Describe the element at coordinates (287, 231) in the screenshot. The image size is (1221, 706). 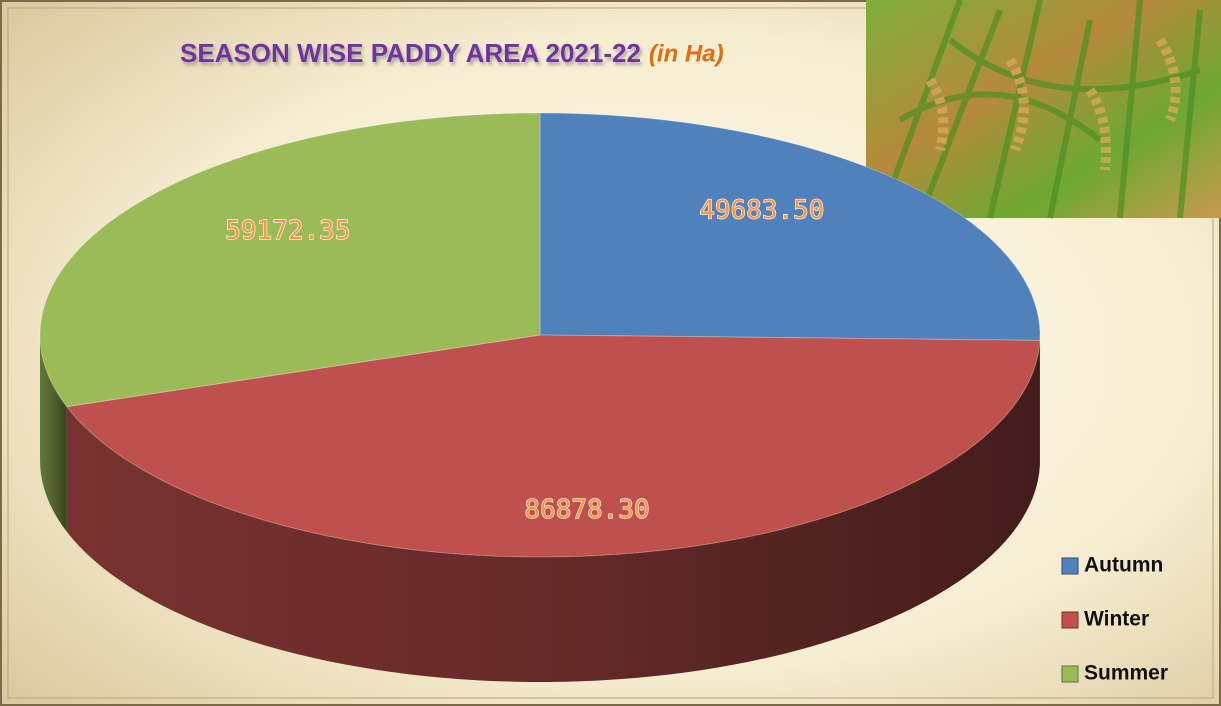
I see `data-label: 59172.35` at that location.